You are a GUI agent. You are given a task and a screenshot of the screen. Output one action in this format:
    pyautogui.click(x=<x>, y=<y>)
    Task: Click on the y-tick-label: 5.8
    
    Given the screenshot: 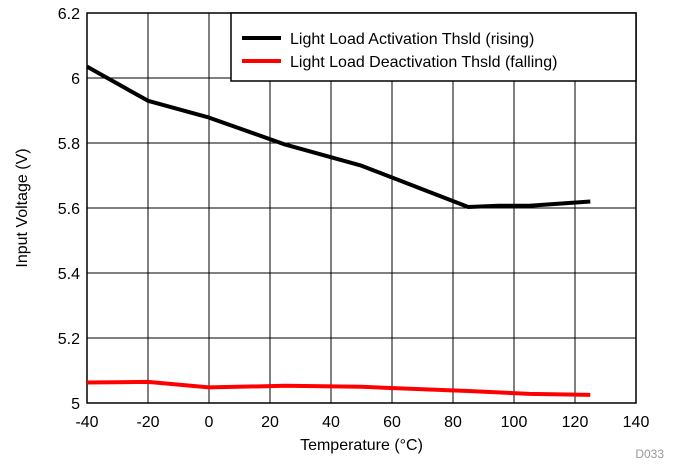 What is the action you would take?
    pyautogui.click(x=69, y=144)
    